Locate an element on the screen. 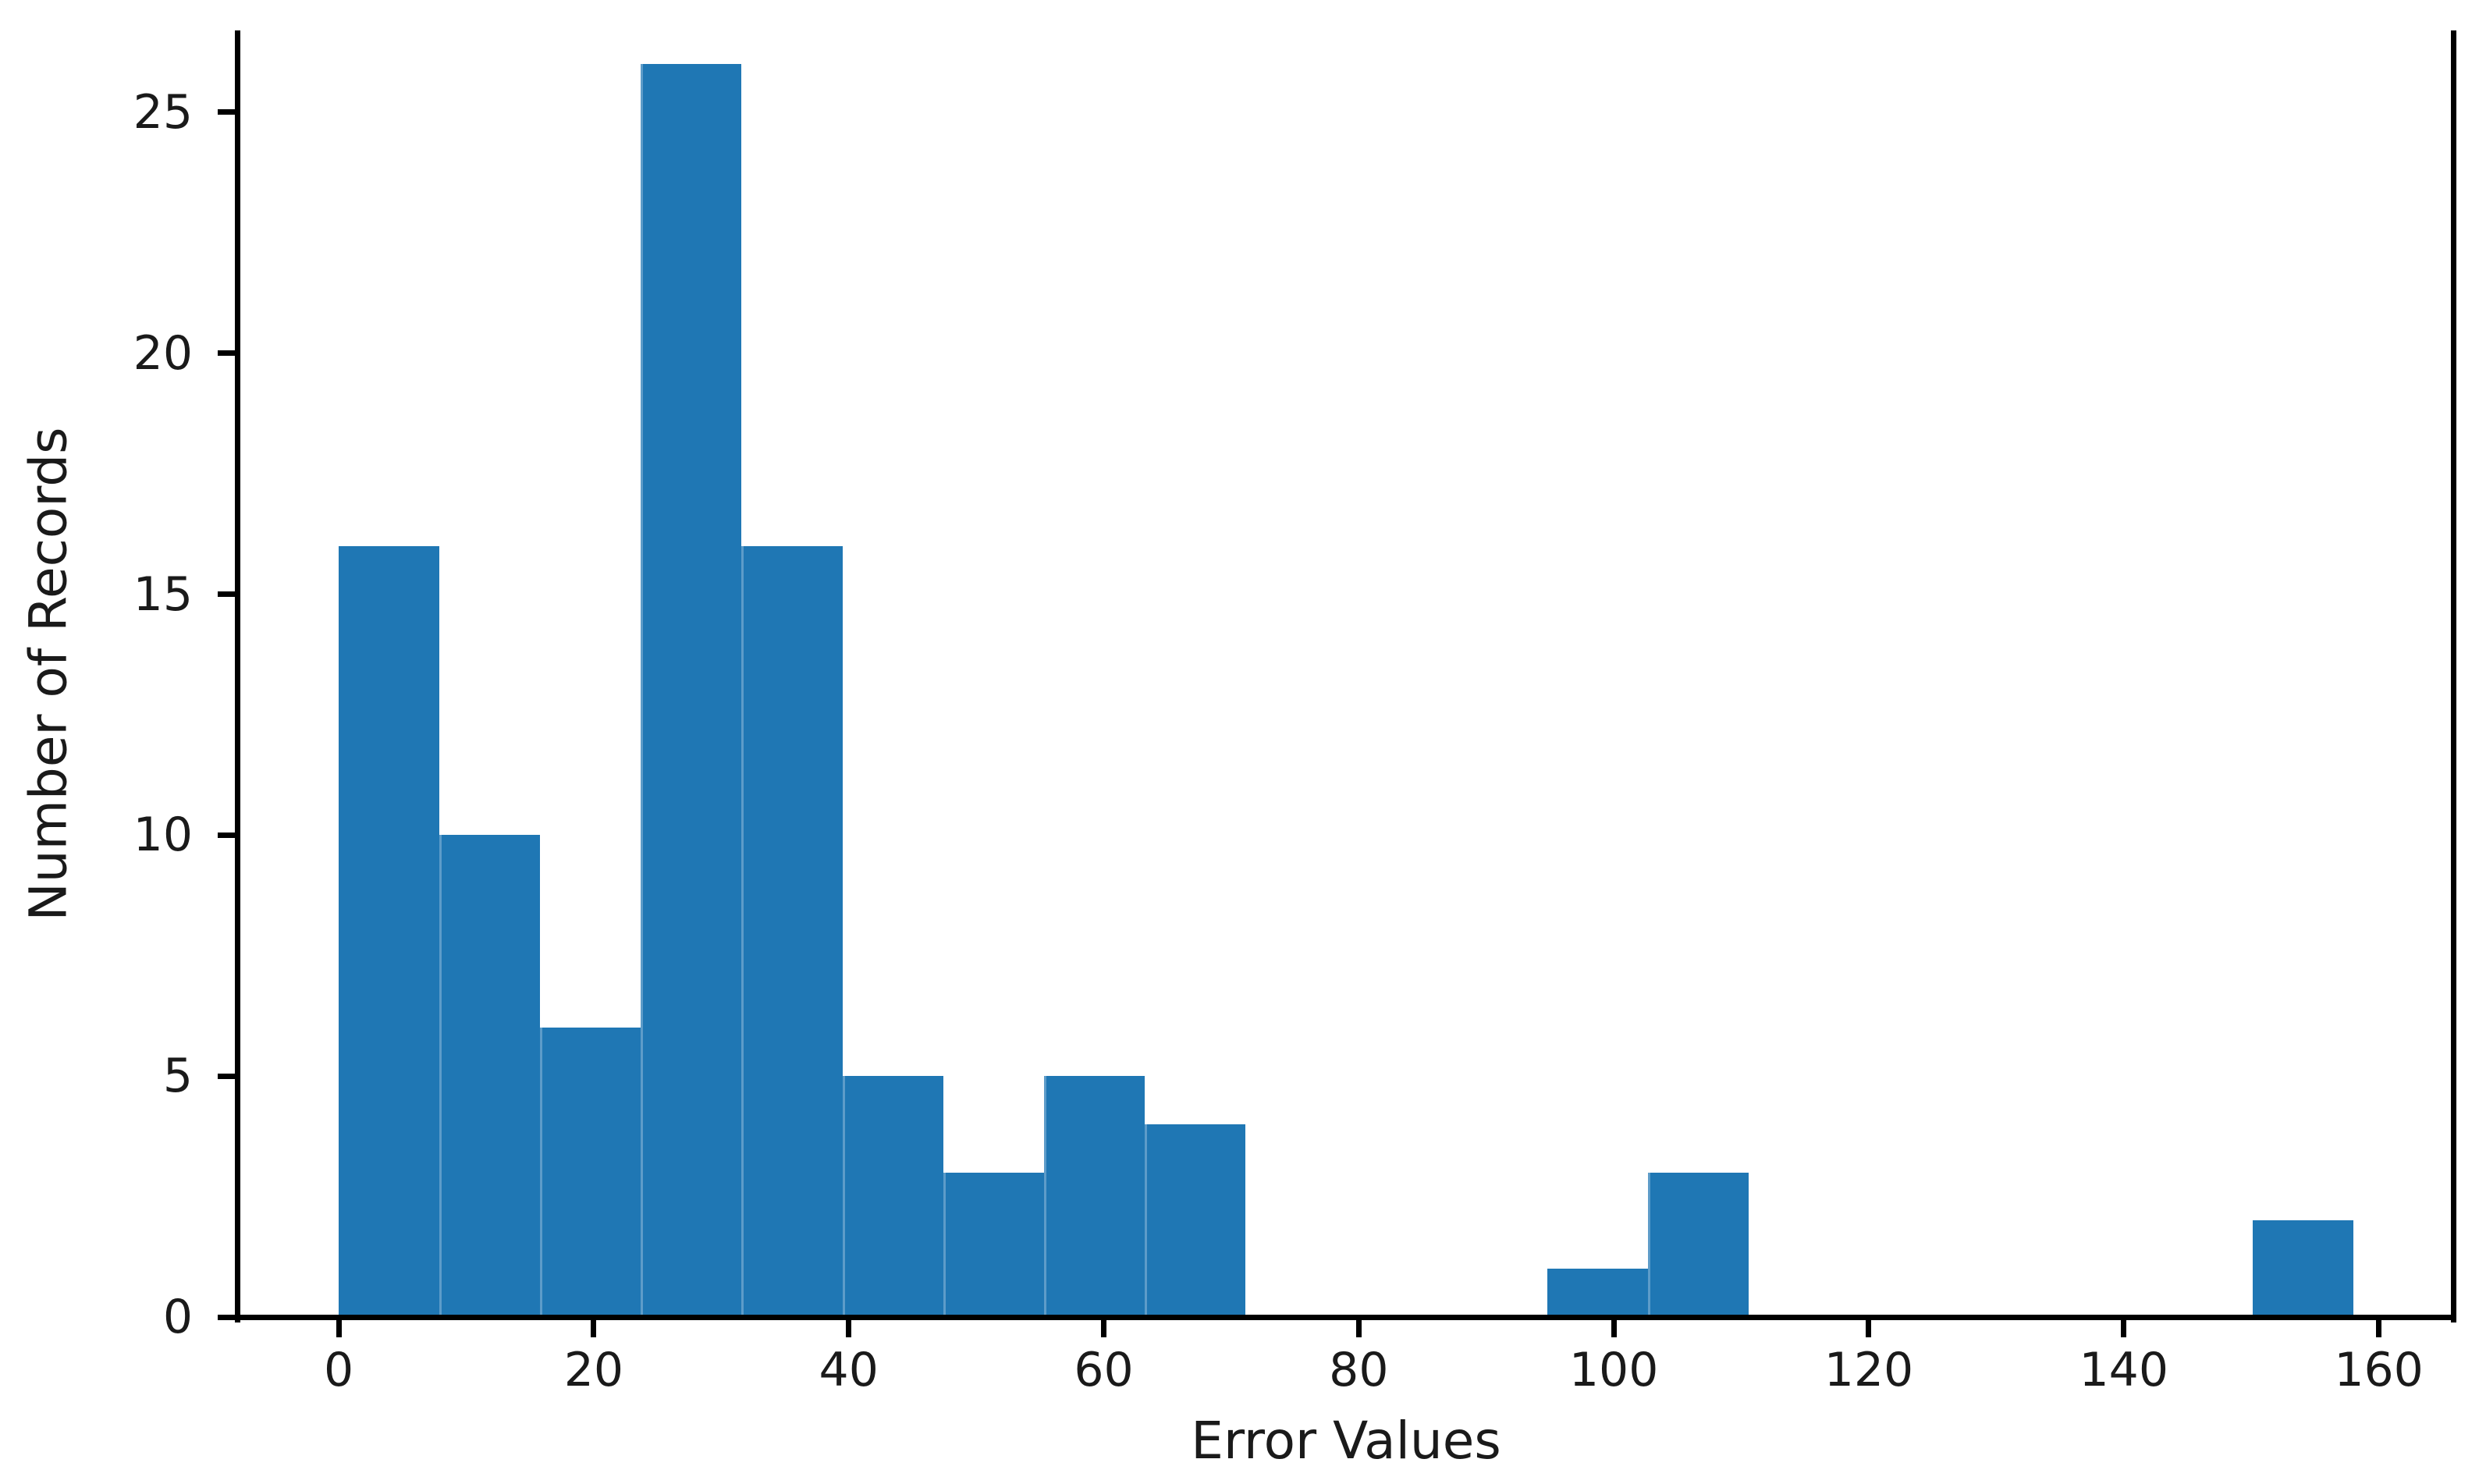 The height and width of the screenshot is (1484, 2479). x-axis-label: Error Values is located at coordinates (1346, 1441).